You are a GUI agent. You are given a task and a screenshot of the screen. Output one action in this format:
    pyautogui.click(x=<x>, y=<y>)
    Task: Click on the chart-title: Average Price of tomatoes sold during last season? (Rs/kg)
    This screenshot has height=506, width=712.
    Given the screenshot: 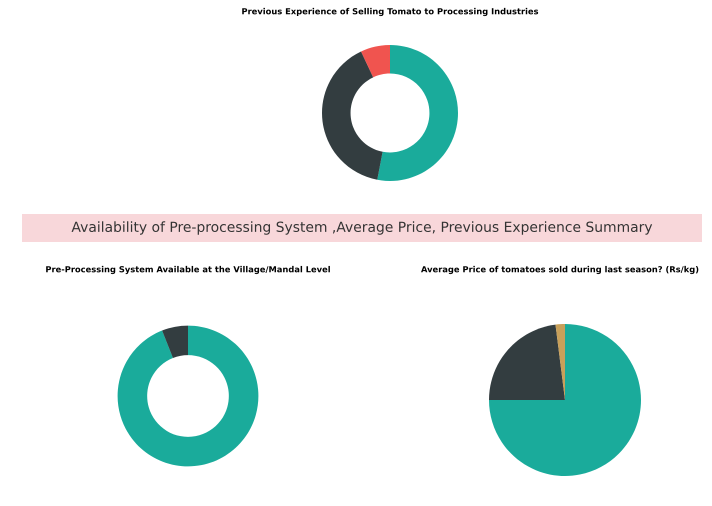 What is the action you would take?
    pyautogui.click(x=559, y=270)
    